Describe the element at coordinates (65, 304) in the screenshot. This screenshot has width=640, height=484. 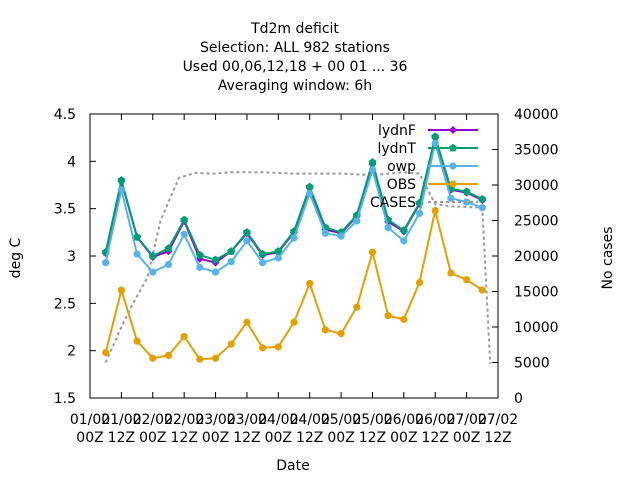
I see `y-tick-label: 2.5` at that location.